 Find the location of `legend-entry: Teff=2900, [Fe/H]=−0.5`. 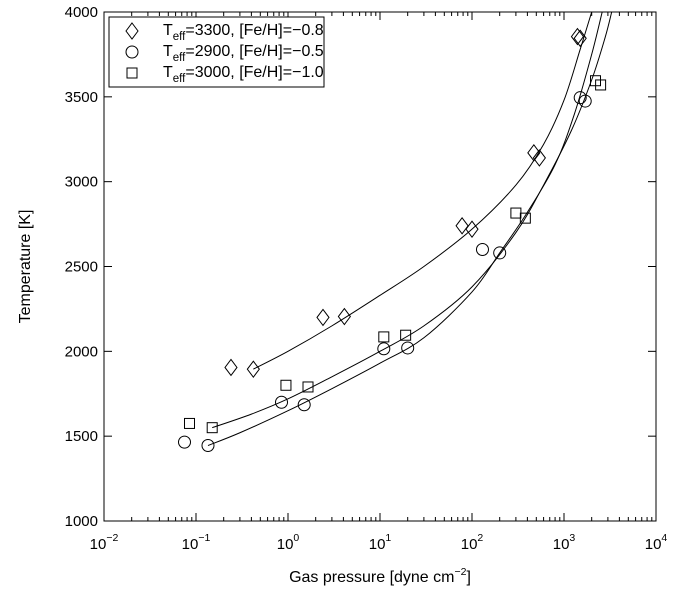

legend-entry: Teff=2900, [Fe/H]=−0.5 is located at coordinates (243, 53).